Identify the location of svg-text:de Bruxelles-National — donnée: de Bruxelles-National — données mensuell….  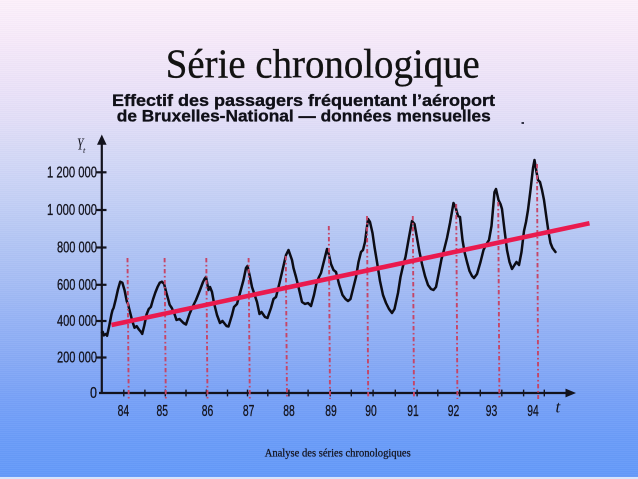
(304, 116).